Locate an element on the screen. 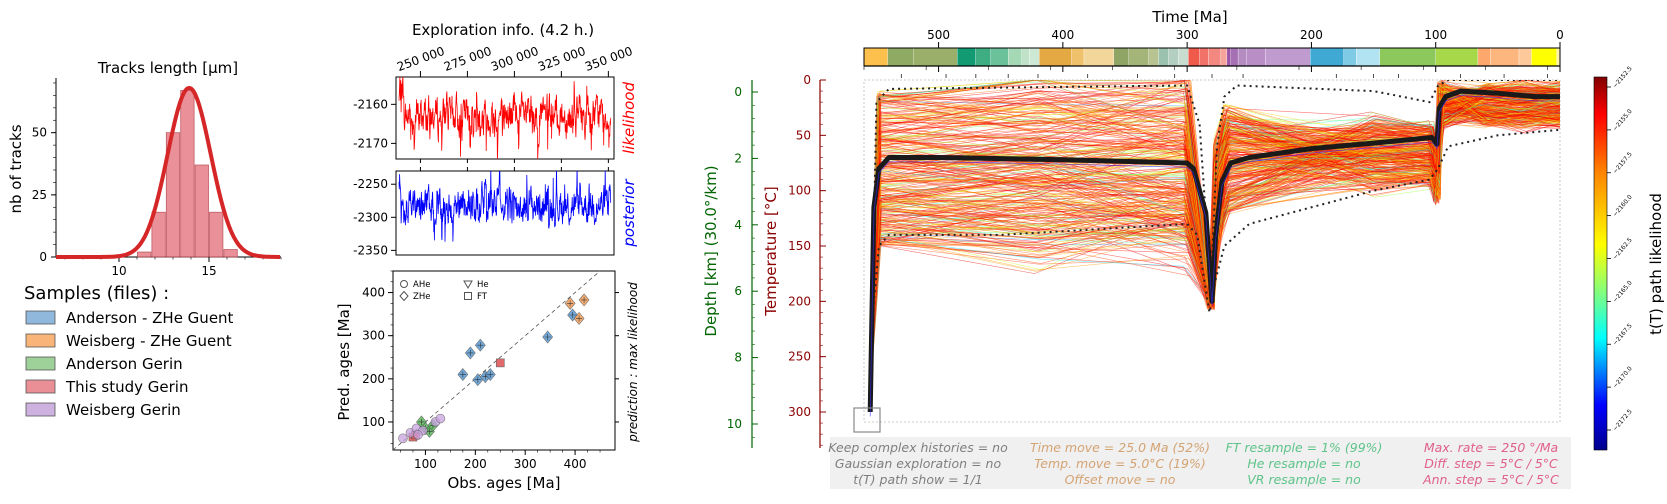  depth-tick-label: 10 is located at coordinates (734, 424).